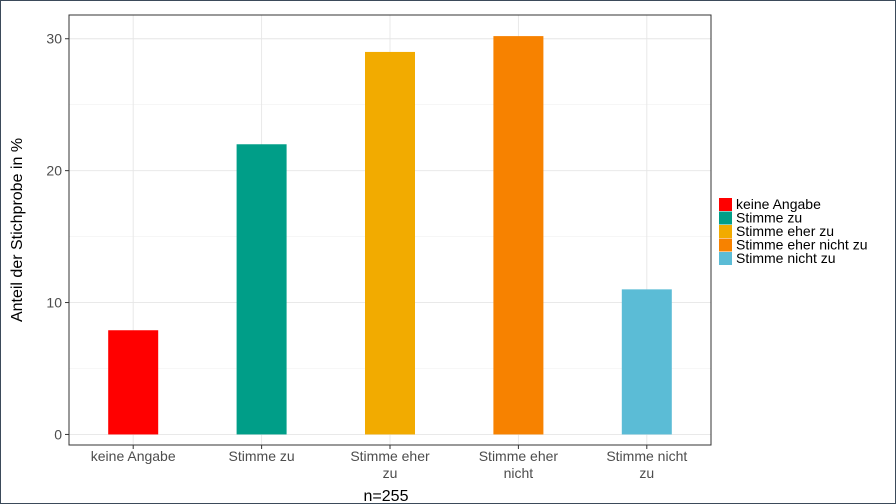 This screenshot has height=504, width=896. What do you see at coordinates (802, 245) in the screenshot?
I see `legend-label: Stimme eher nicht zu` at bounding box center [802, 245].